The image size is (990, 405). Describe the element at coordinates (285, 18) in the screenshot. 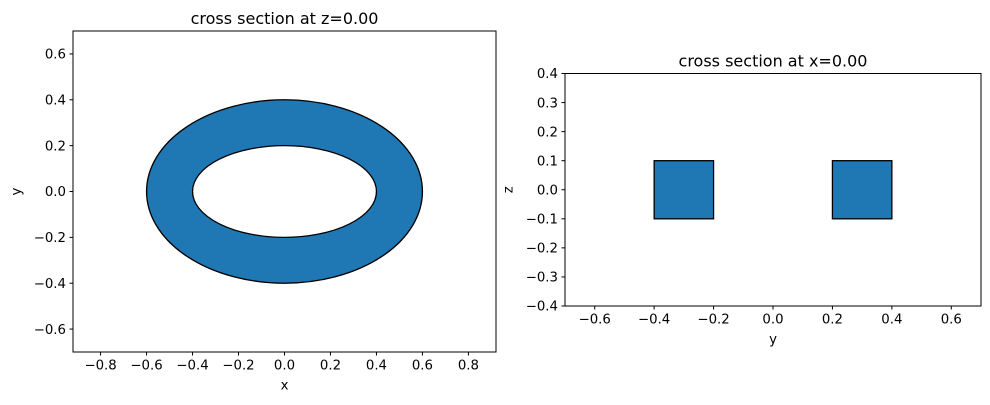

I see `left-plot-title: cross section at z=0.00` at that location.